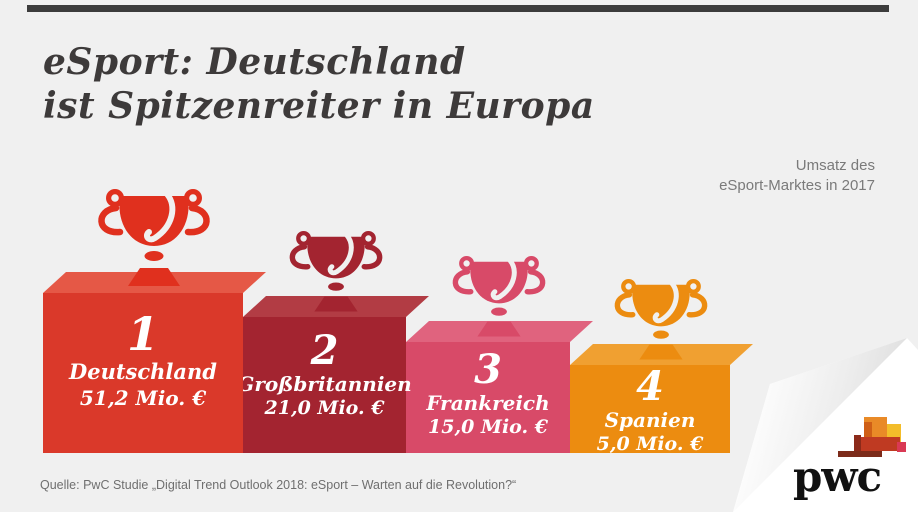 This screenshot has height=512, width=918. What do you see at coordinates (324, 350) in the screenshot?
I see `rank-number: 2` at bounding box center [324, 350].